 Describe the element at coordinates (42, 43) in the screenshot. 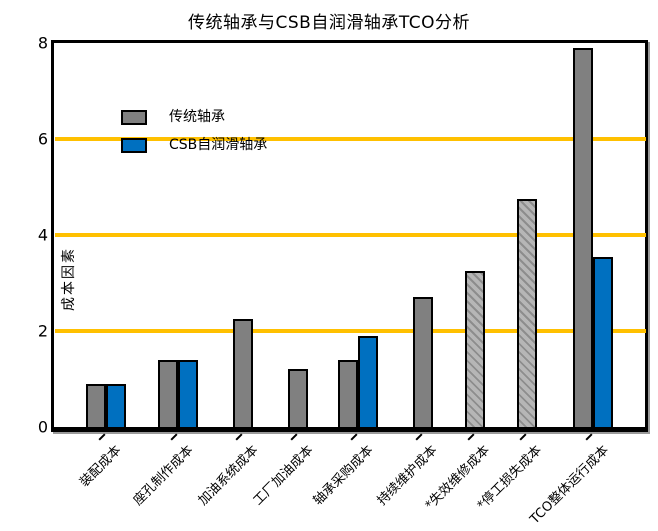

I see `y-tick-label-8: 8` at that location.